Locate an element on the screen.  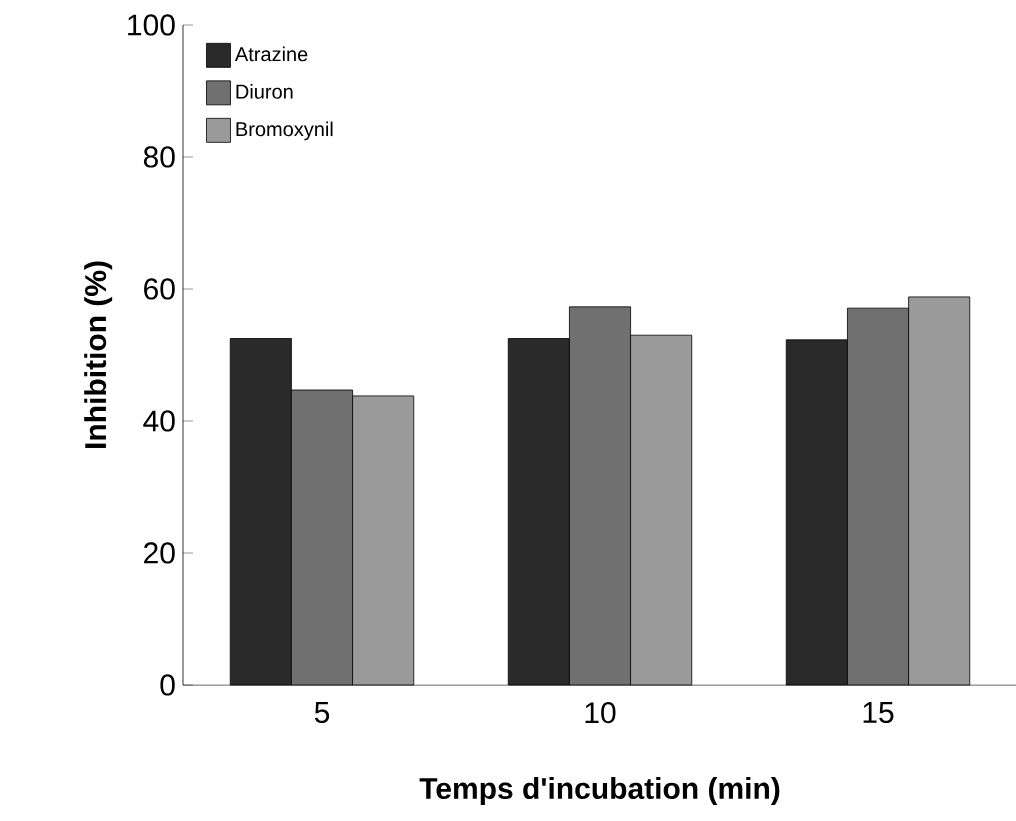
x-axis-title: Temps d'incubation (min) is located at coordinates (599, 791).